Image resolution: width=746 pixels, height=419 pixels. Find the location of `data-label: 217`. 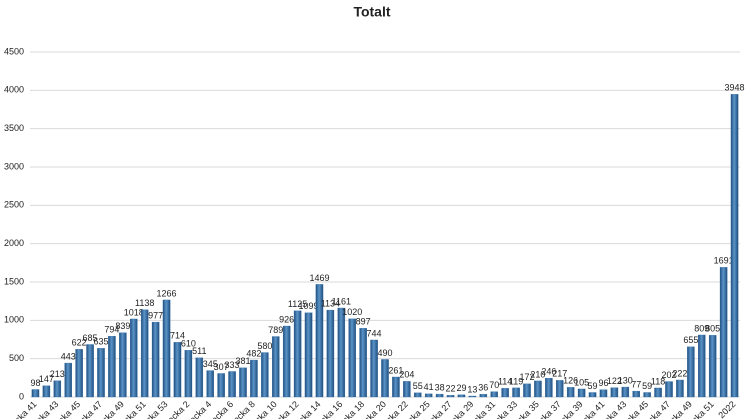

data-label: 217 is located at coordinates (559, 374).